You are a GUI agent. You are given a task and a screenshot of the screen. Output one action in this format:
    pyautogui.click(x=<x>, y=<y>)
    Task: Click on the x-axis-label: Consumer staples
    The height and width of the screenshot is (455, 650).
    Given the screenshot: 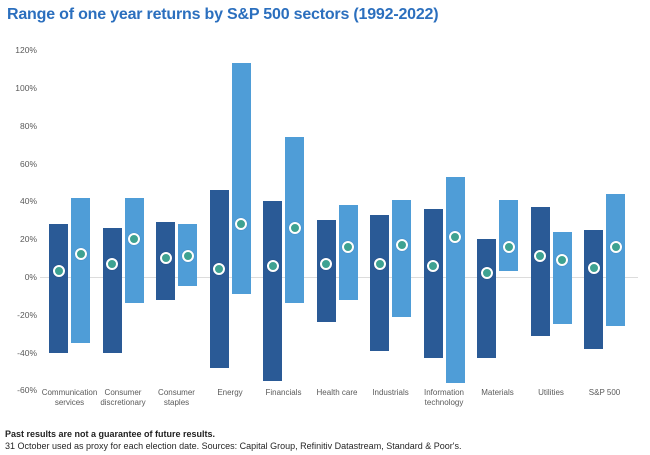 What is the action you would take?
    pyautogui.click(x=176, y=397)
    